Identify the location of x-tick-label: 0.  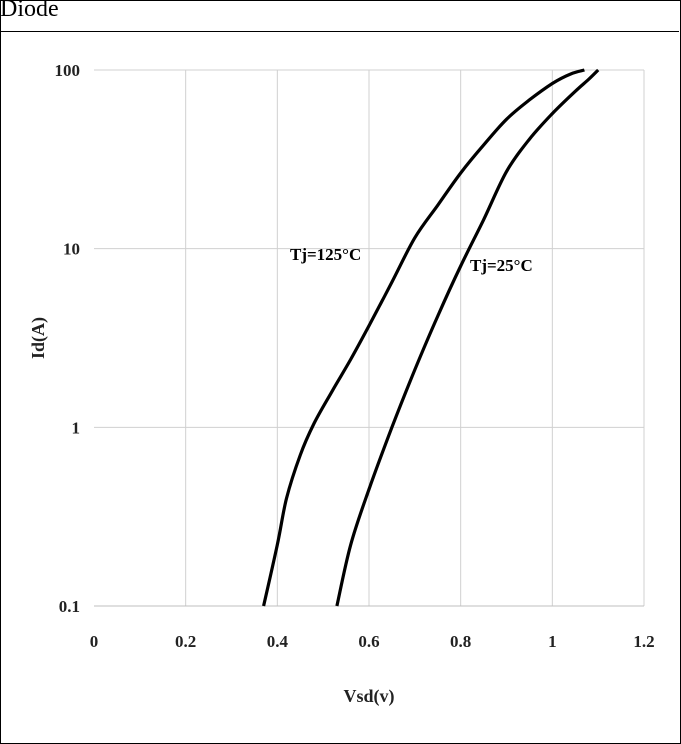
(94, 641).